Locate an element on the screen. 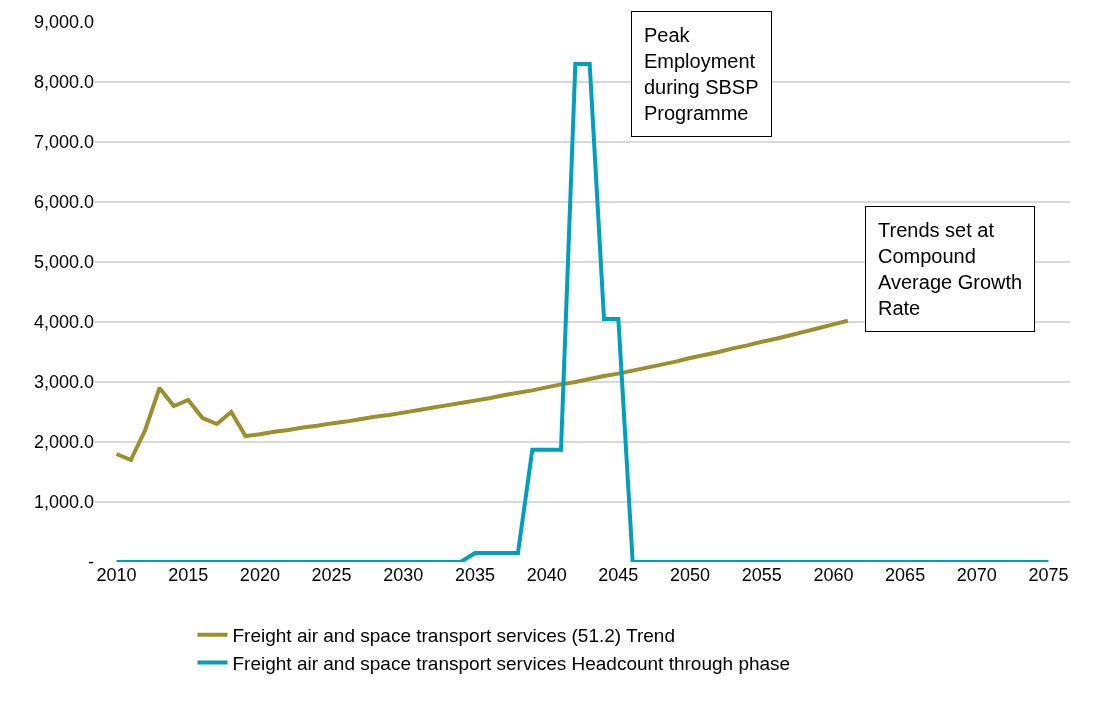 The height and width of the screenshot is (702, 1095). annotation: Trends set at Compound Average Growth Rate is located at coordinates (950, 269).